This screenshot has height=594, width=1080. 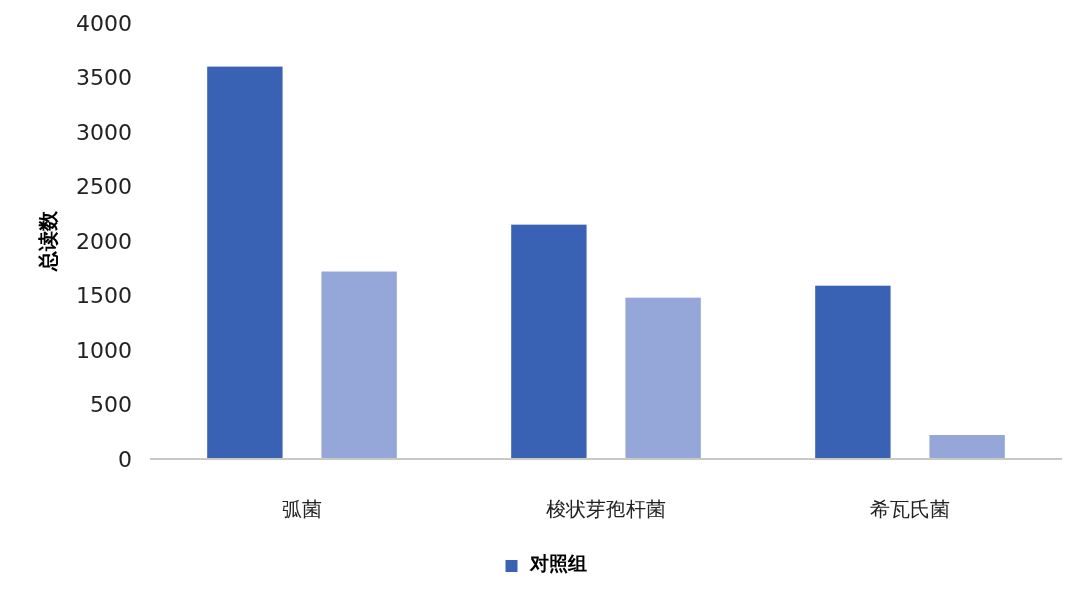 I want to click on y-tick-label: 4000, so click(x=104, y=23).